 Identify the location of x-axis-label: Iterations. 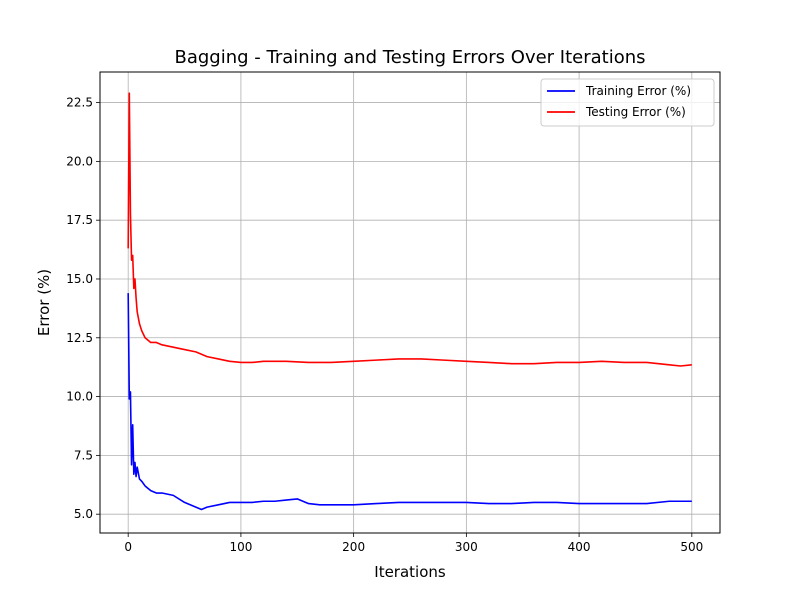
(410, 572).